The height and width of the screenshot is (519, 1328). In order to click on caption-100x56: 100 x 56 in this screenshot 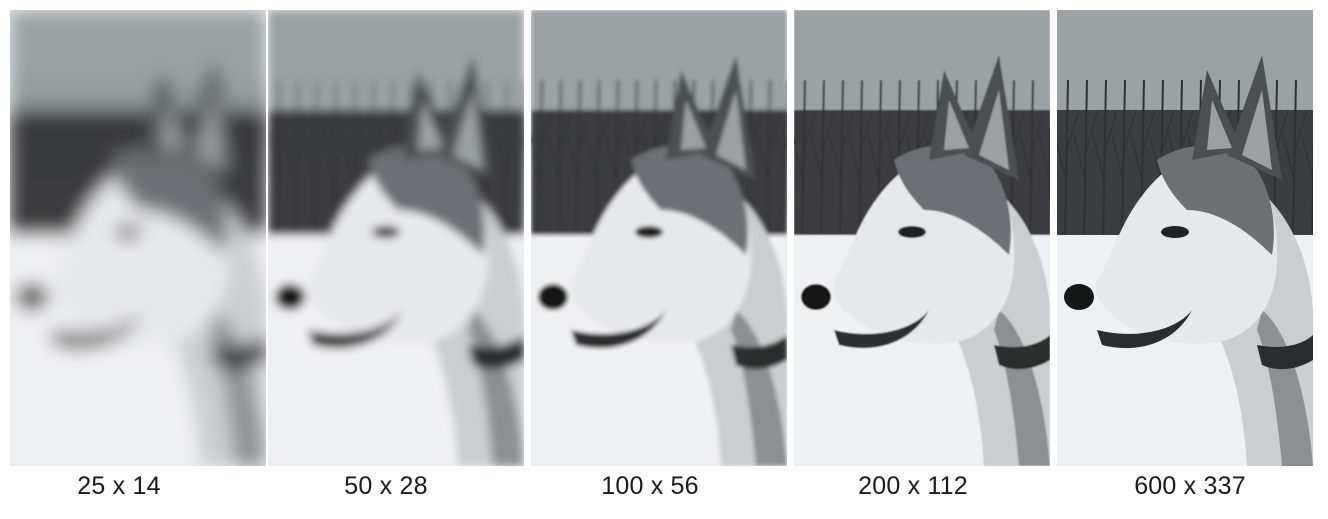, I will do `click(650, 486)`.